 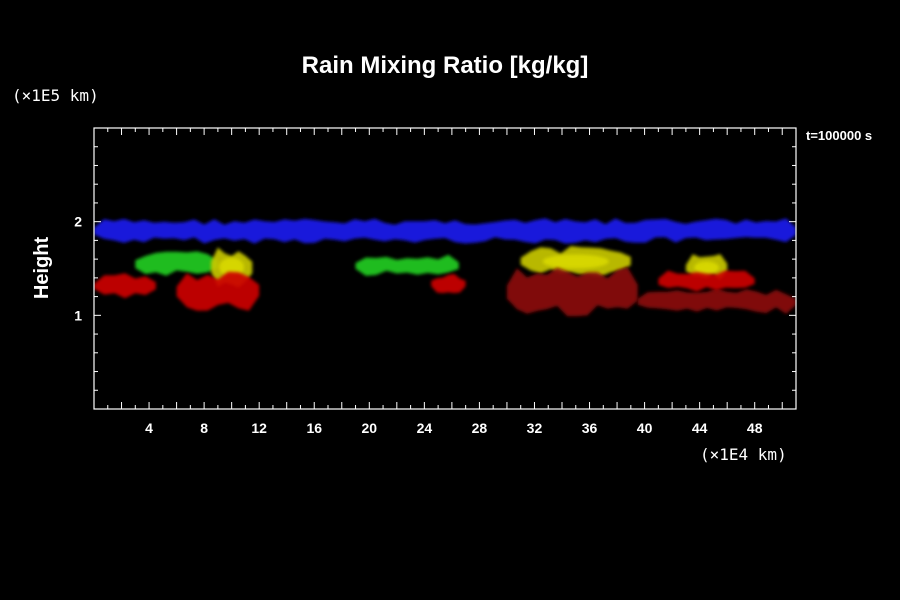 What do you see at coordinates (149, 428) in the screenshot?
I see `x-tick-label: 4` at bounding box center [149, 428].